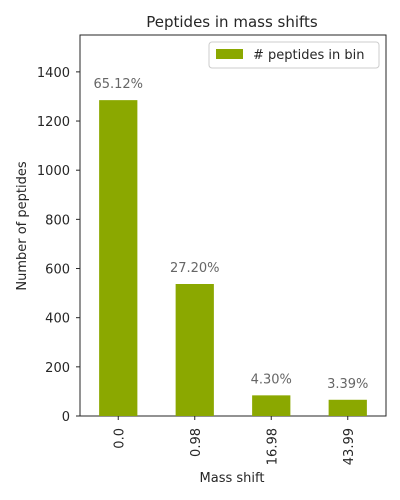  What do you see at coordinates (271, 379) in the screenshot?
I see `bar-value-label: 4.30%` at bounding box center [271, 379].